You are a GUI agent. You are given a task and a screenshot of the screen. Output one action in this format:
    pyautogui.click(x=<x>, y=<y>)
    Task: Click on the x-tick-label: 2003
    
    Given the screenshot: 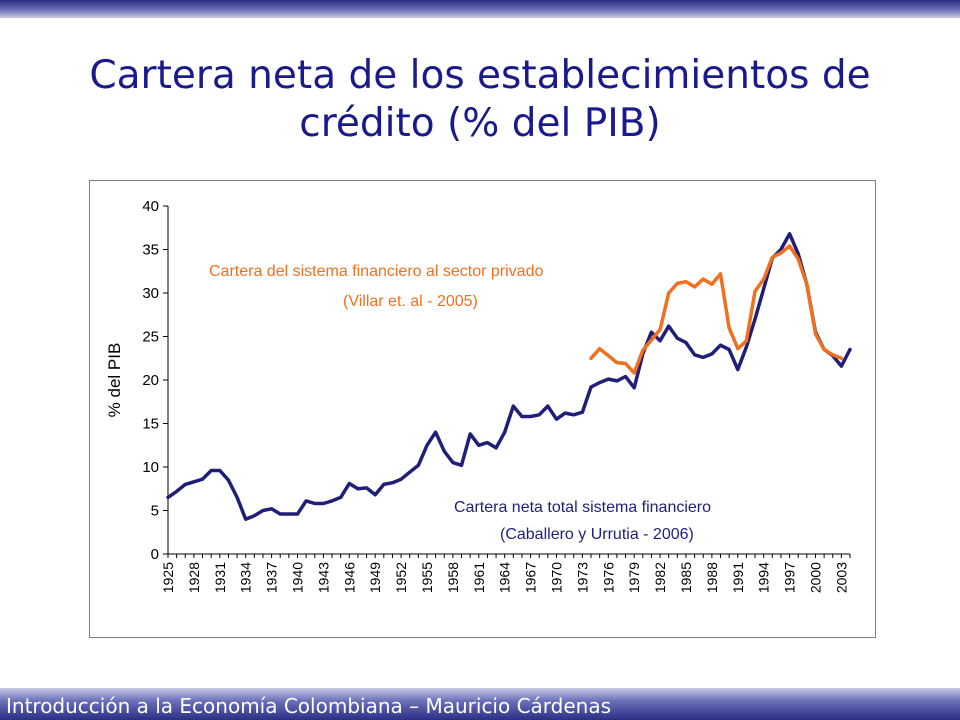 What is the action you would take?
    pyautogui.click(x=841, y=577)
    